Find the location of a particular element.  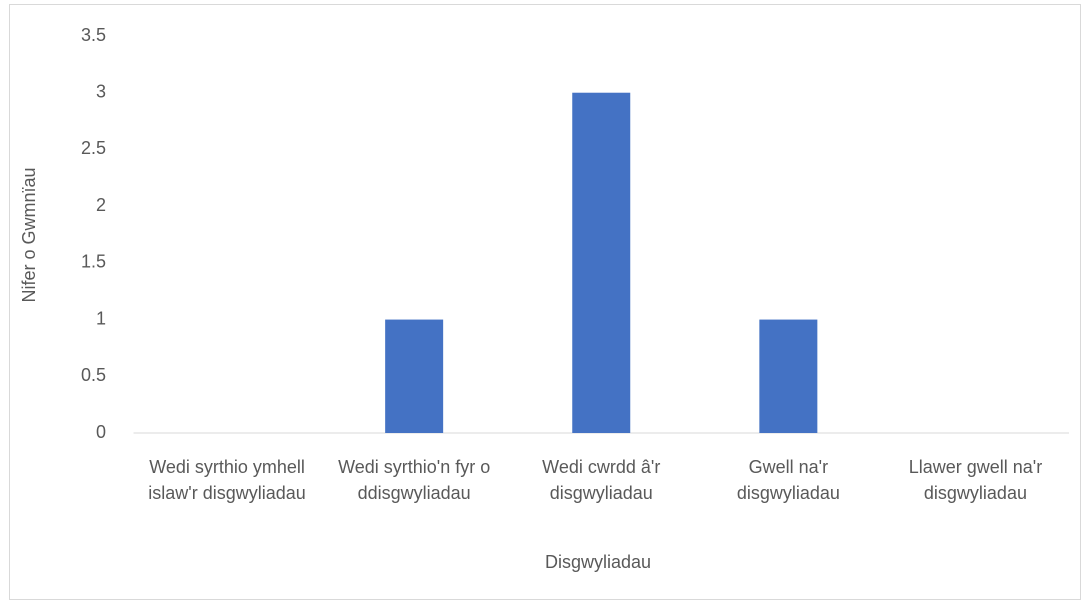

x-axis-title: Disgwyliadau is located at coordinates (598, 562).